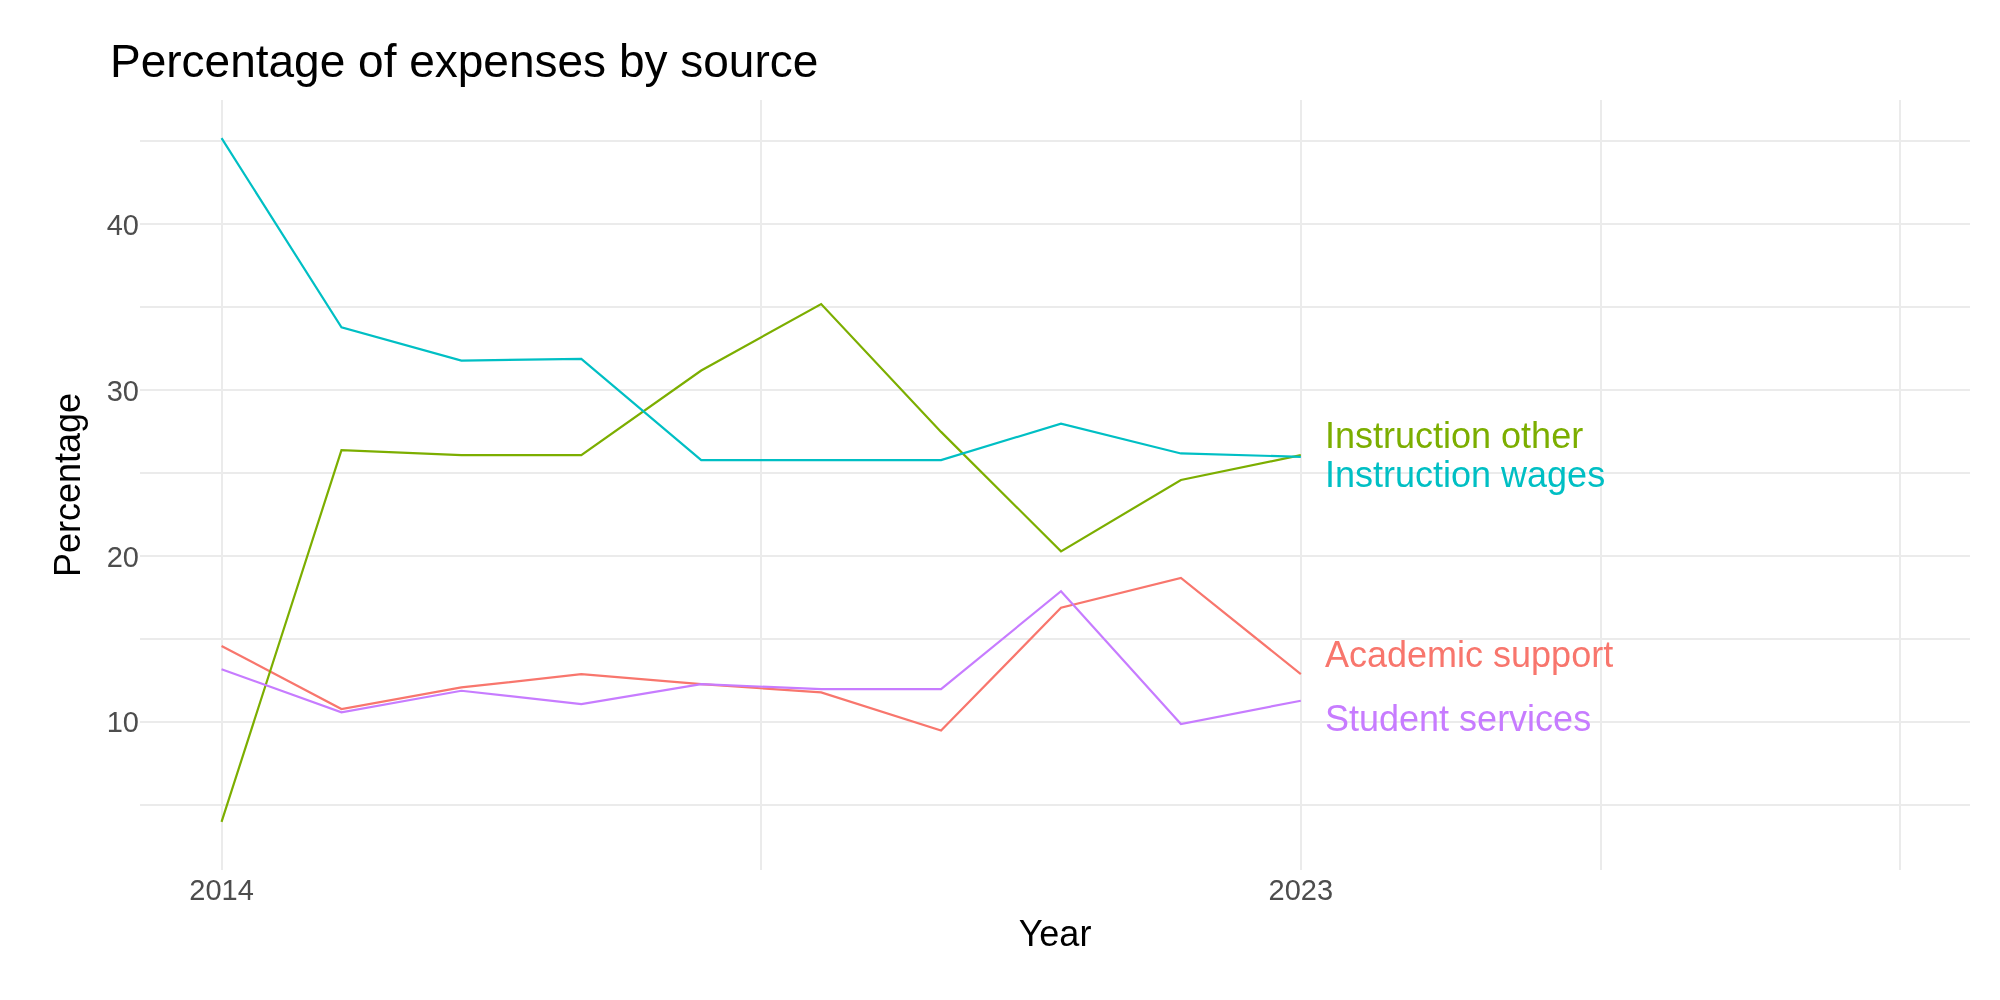  I want to click on y-tick-label: 40, so click(122, 224).